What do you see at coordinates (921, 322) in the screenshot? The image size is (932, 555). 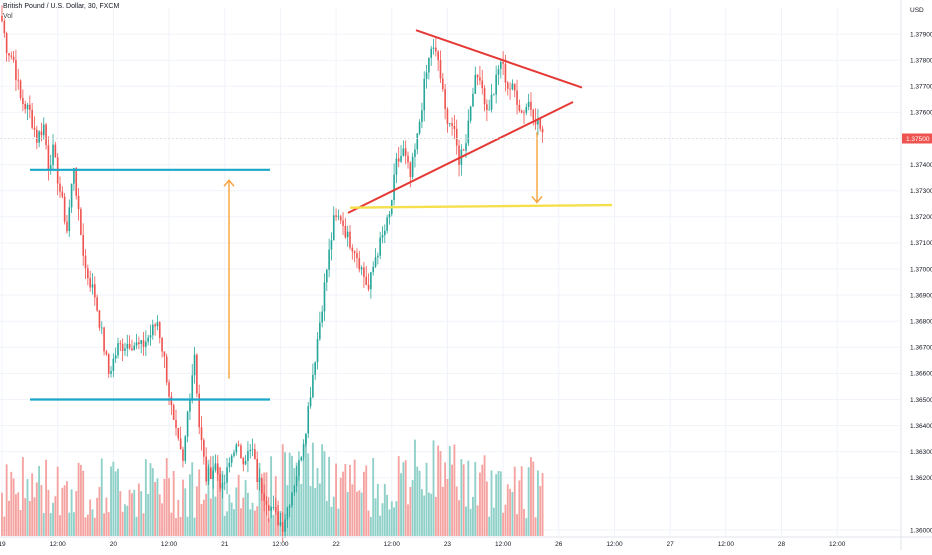 I see `price-tick-label: 1.36800` at bounding box center [921, 322].